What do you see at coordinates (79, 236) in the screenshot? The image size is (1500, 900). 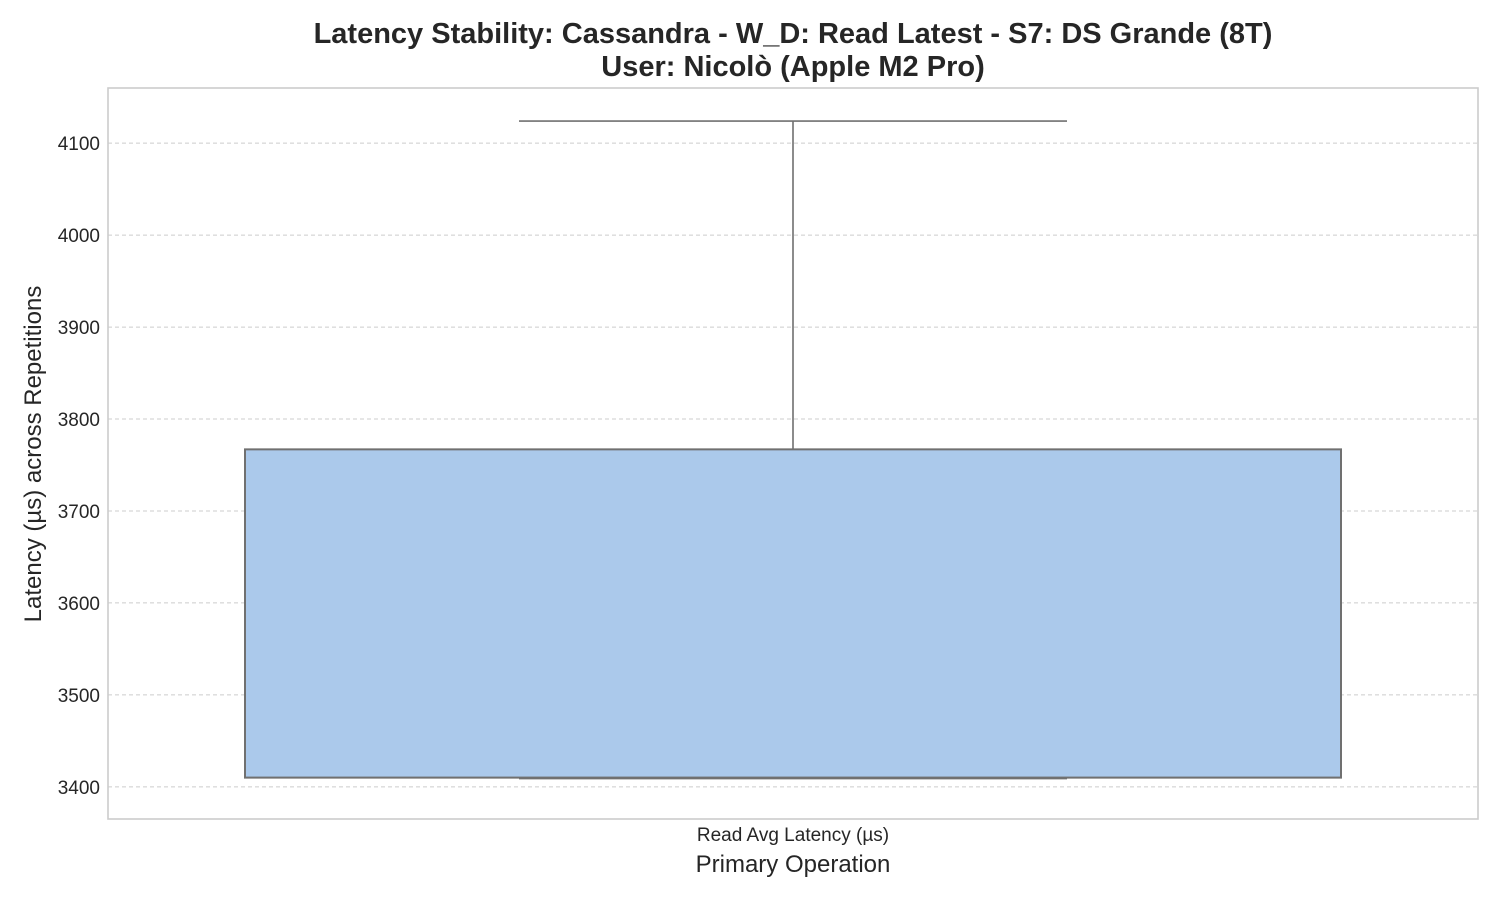 I see `y-tick-label-4000: 4000` at bounding box center [79, 236].